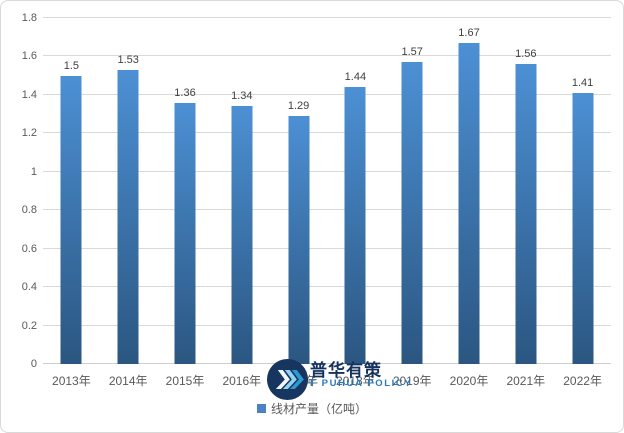 The height and width of the screenshot is (433, 624). Describe the element at coordinates (355, 381) in the screenshot. I see `x-tick-label-2018年: 2018年` at that location.